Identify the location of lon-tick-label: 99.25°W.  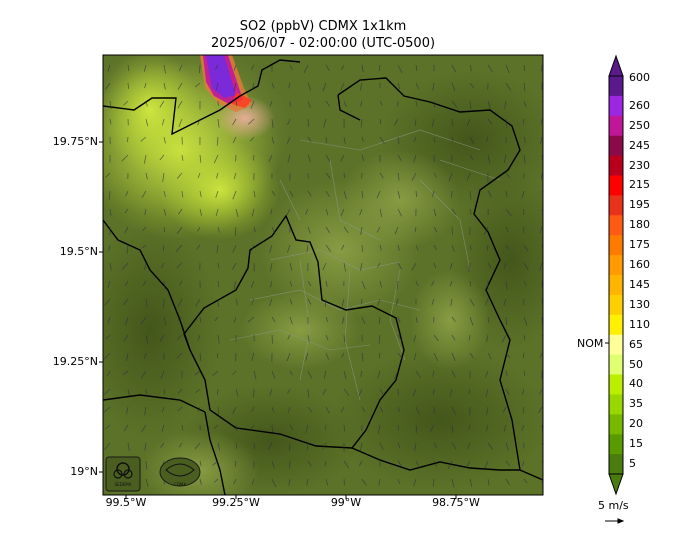
(236, 502).